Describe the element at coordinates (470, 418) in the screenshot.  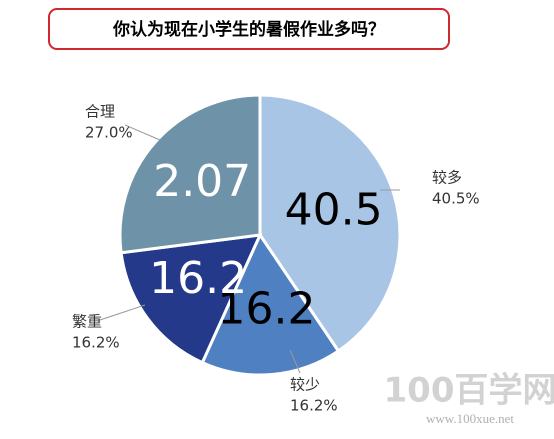
I see `watermark-url: www.100xue.net` at that location.